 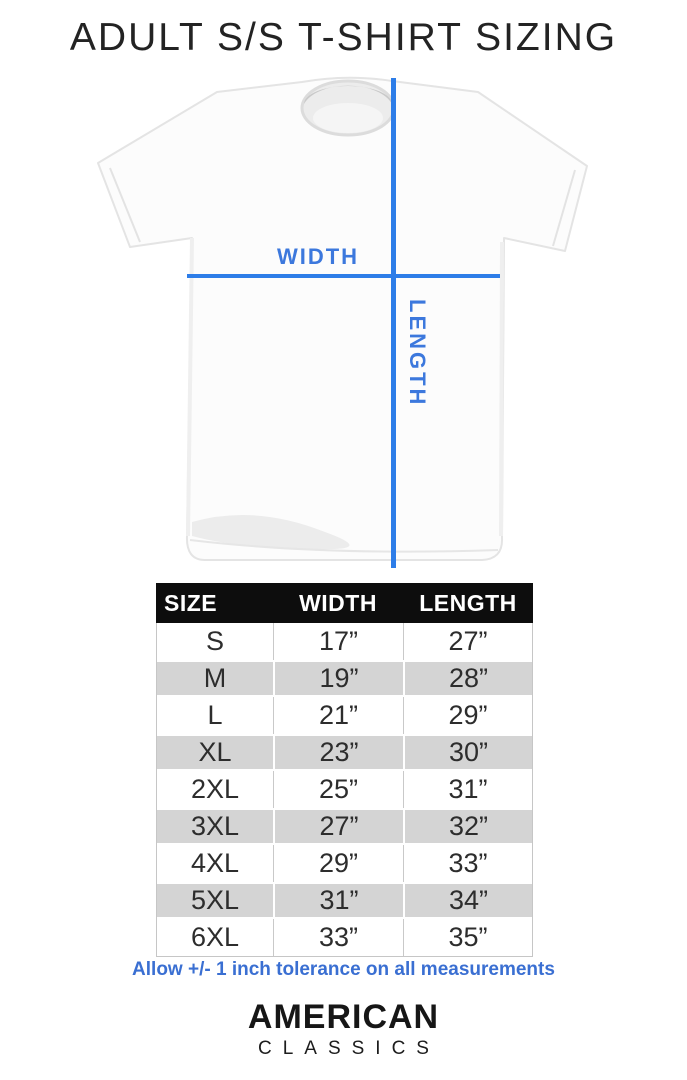 I want to click on table-row: 3XL 27” 32”, so click(x=344, y=826).